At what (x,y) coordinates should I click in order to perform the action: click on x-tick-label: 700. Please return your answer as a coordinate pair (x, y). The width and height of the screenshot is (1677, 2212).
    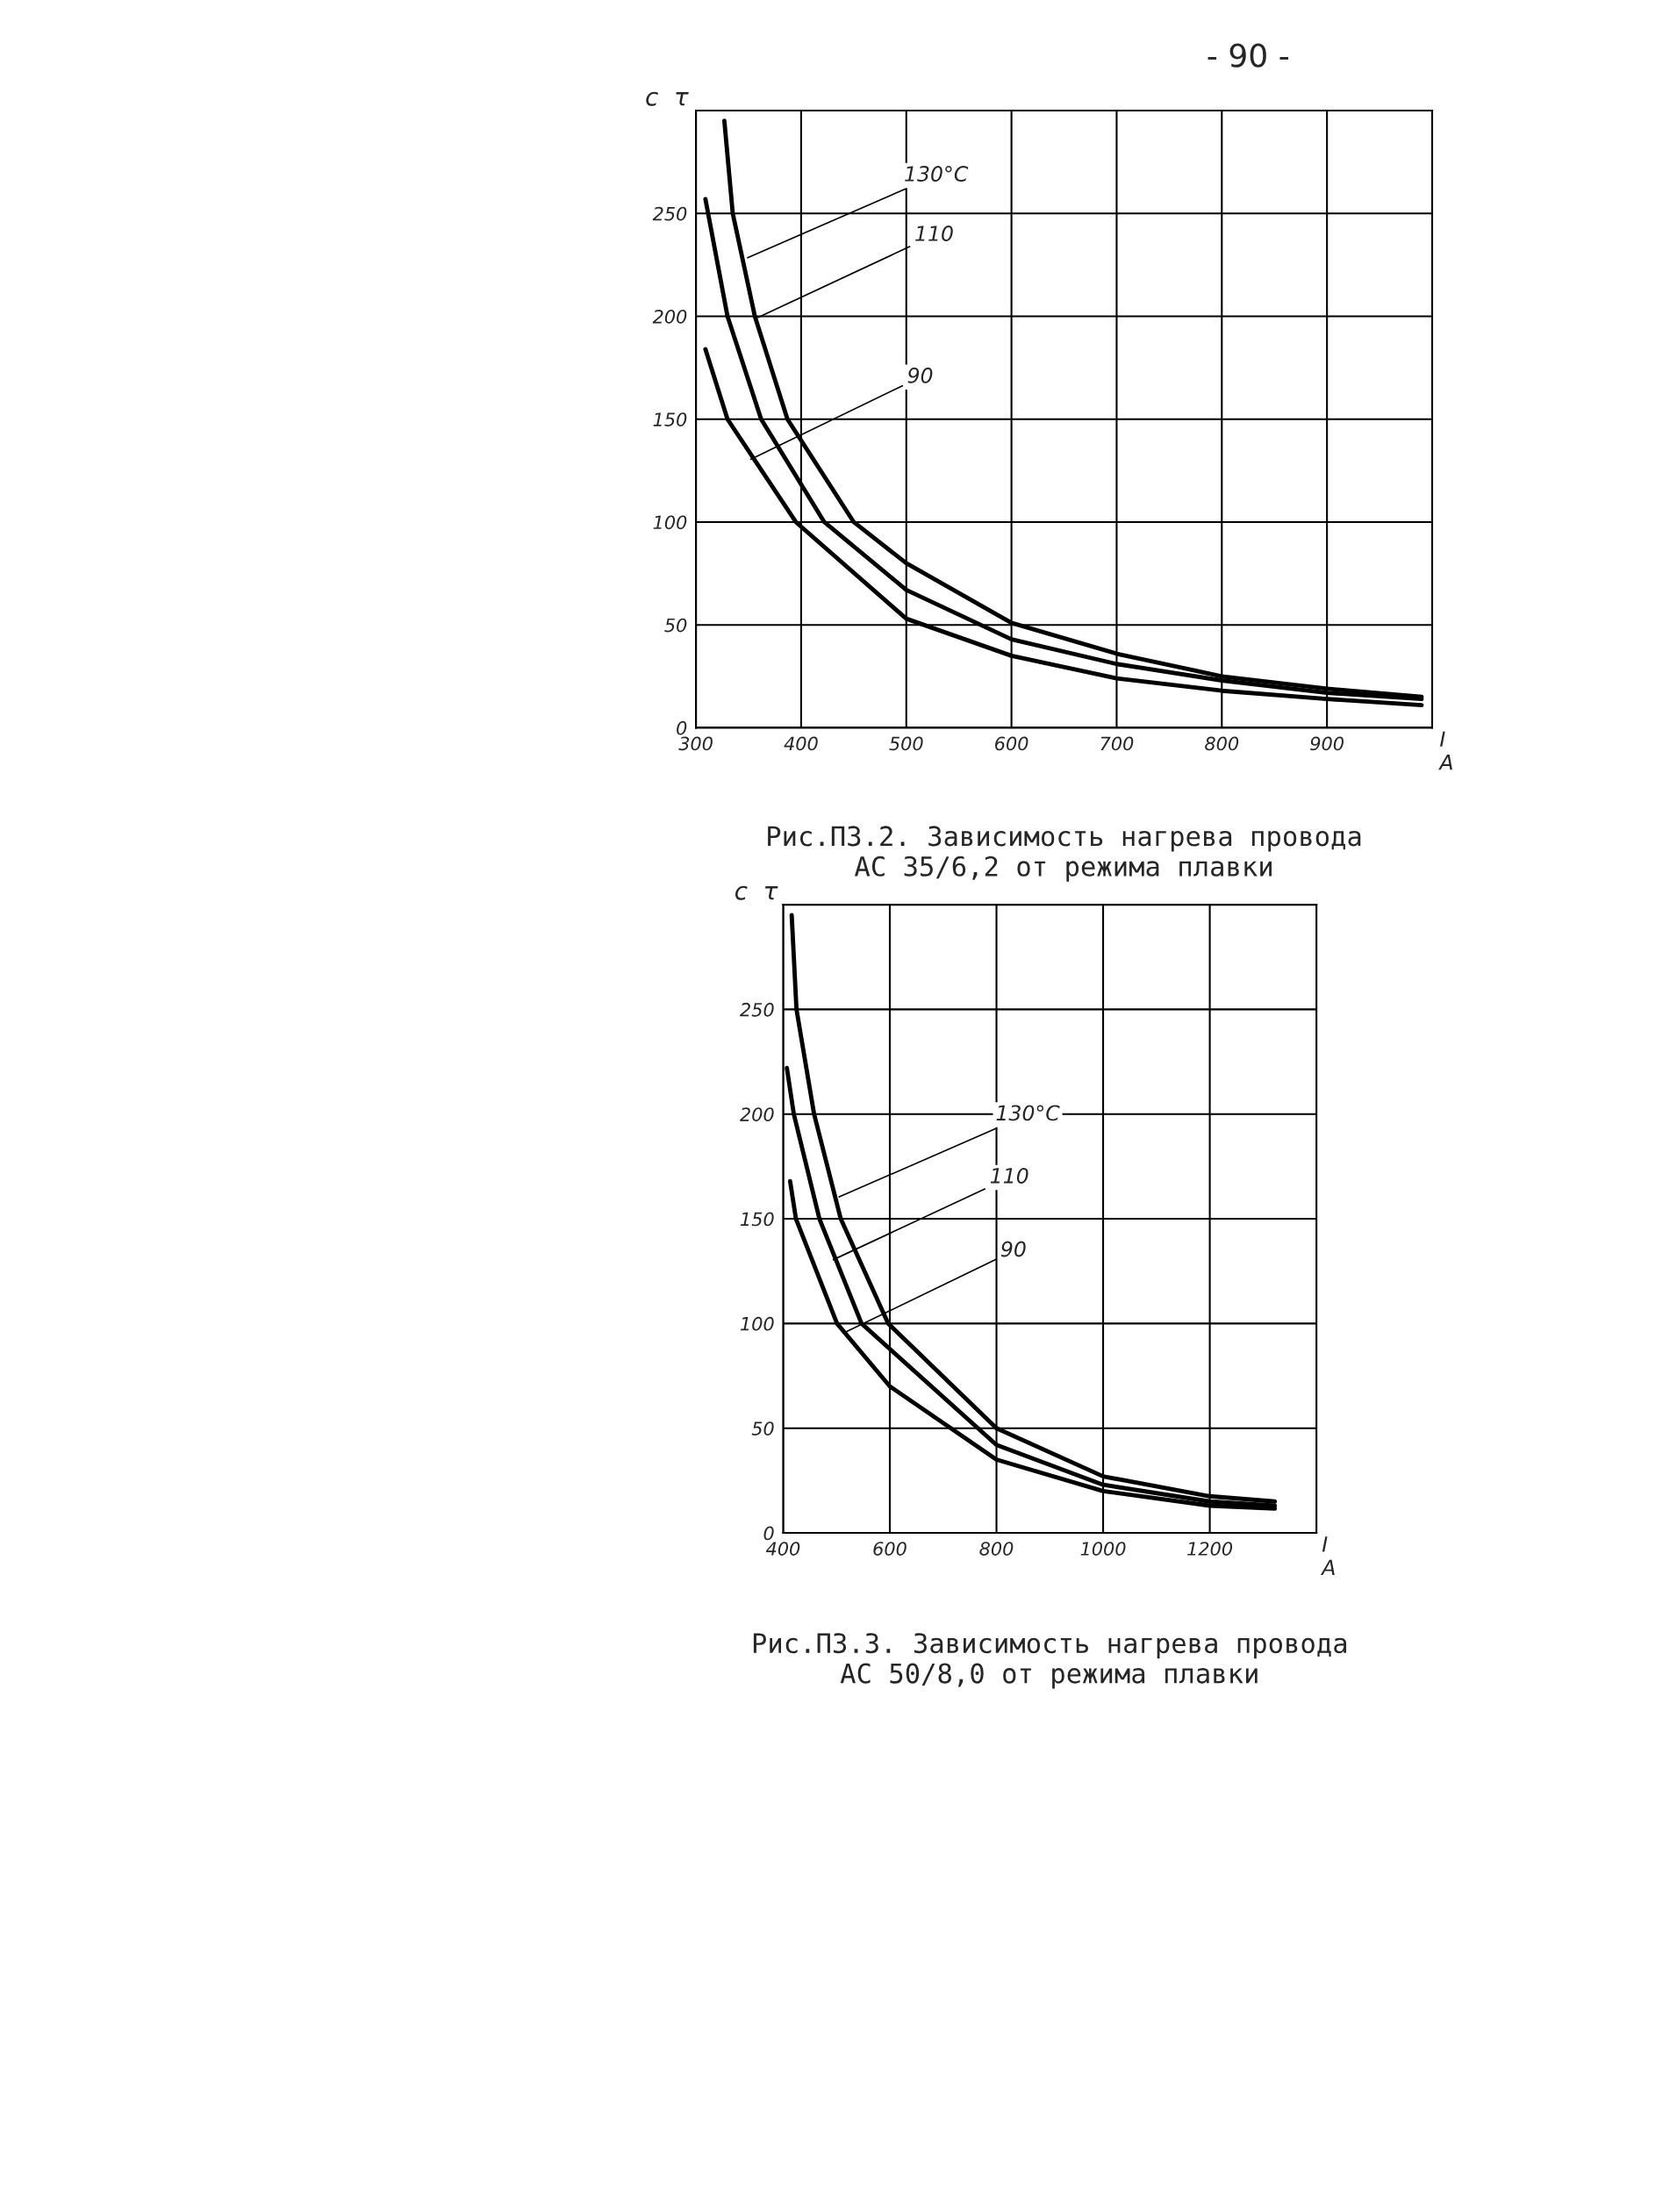
    Looking at the image, I should click on (1117, 743).